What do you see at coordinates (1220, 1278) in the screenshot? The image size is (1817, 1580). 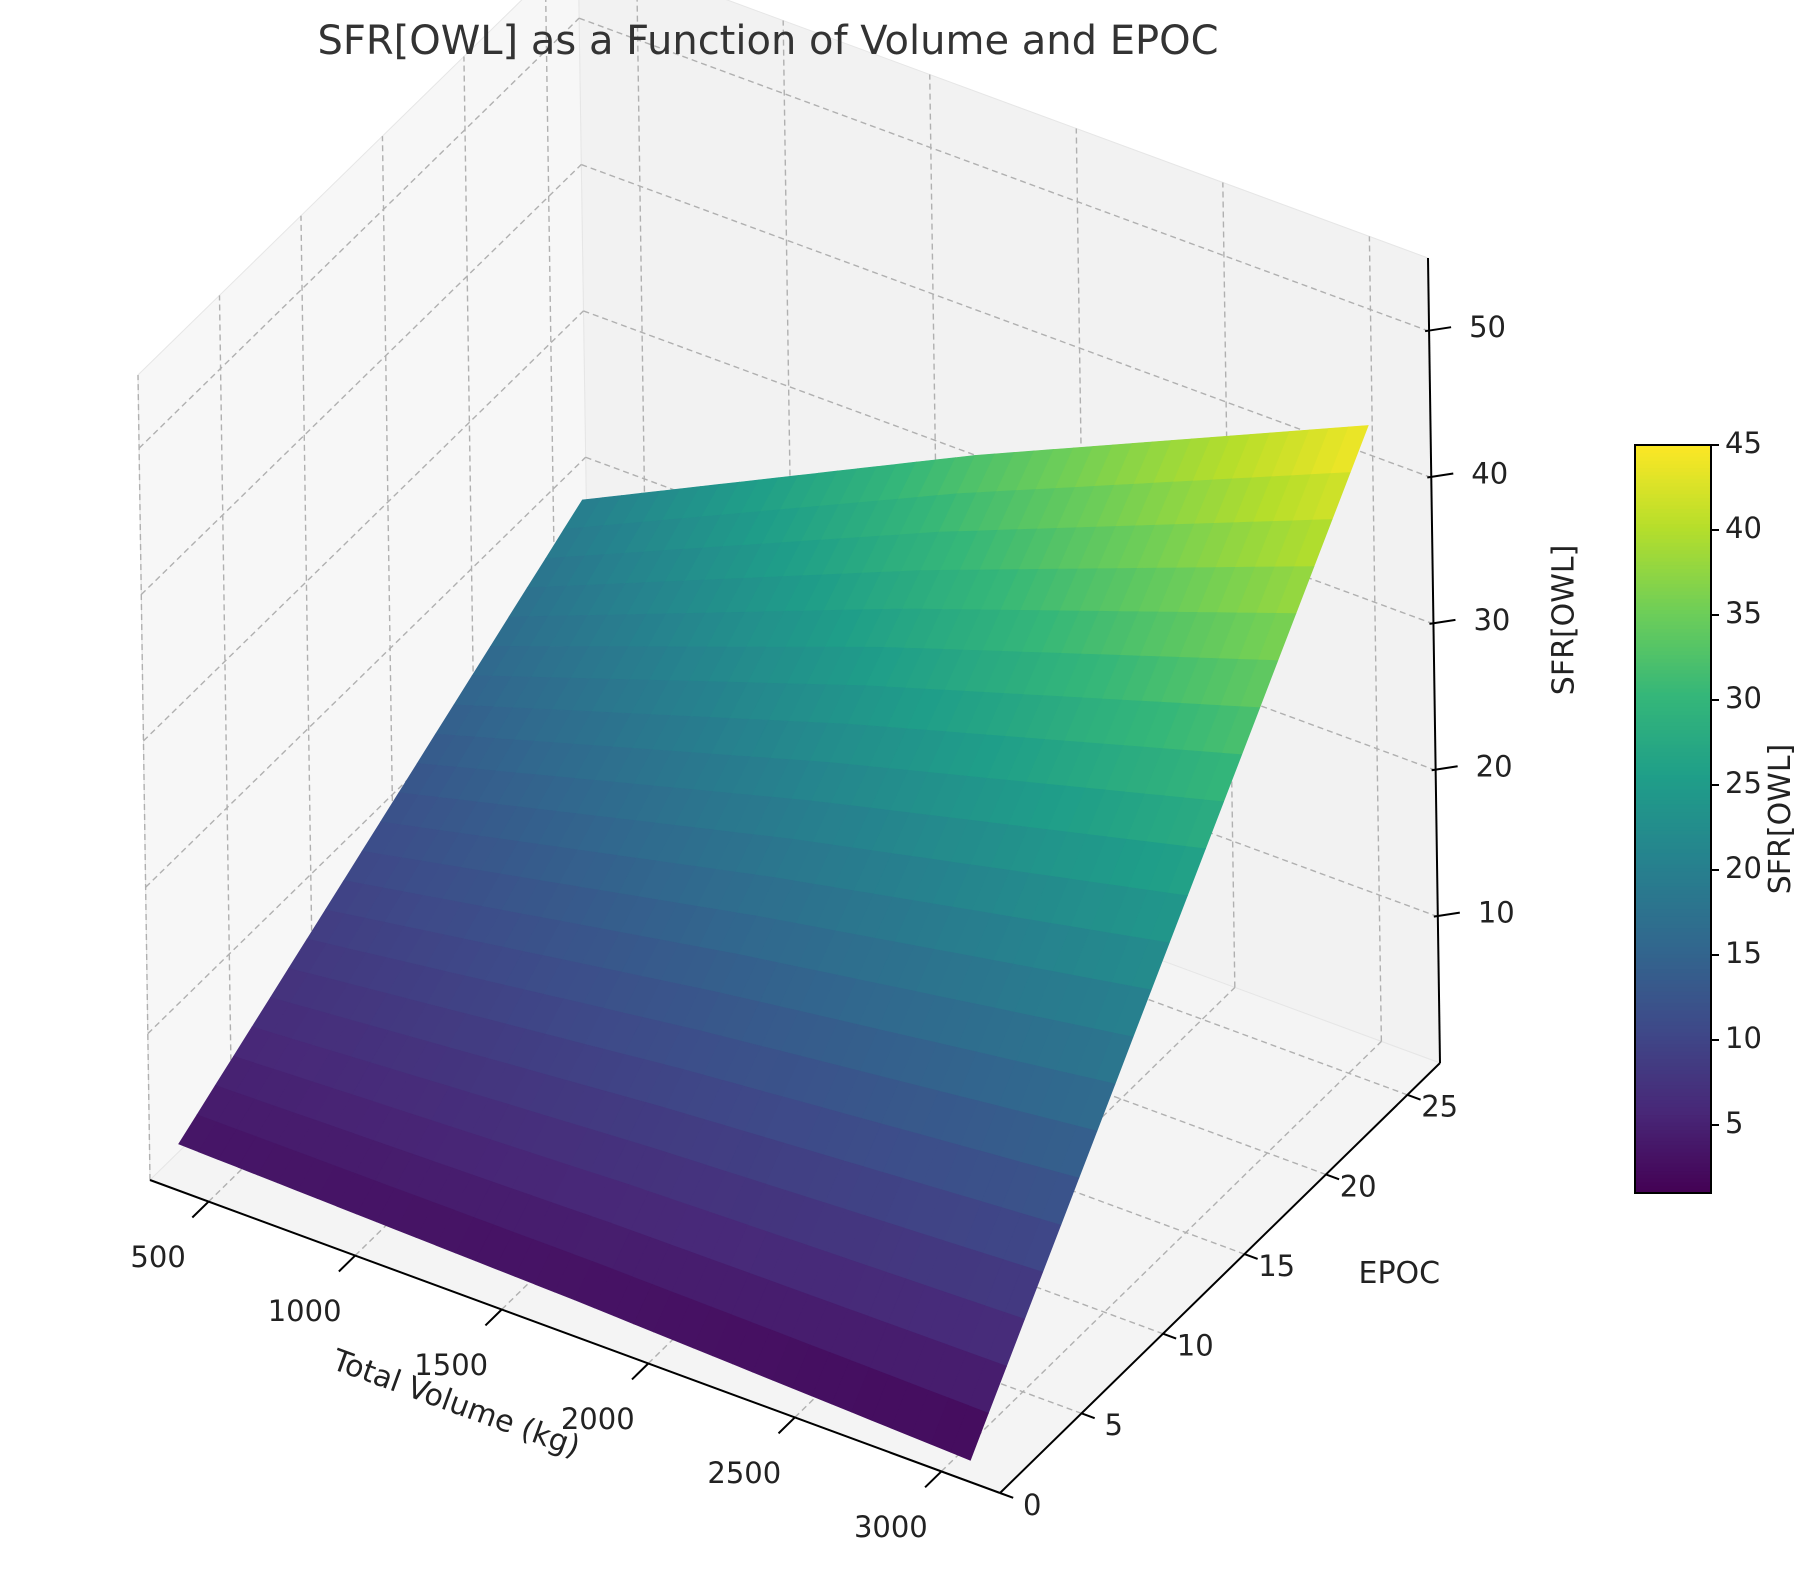 I see `y-axis-line` at bounding box center [1220, 1278].